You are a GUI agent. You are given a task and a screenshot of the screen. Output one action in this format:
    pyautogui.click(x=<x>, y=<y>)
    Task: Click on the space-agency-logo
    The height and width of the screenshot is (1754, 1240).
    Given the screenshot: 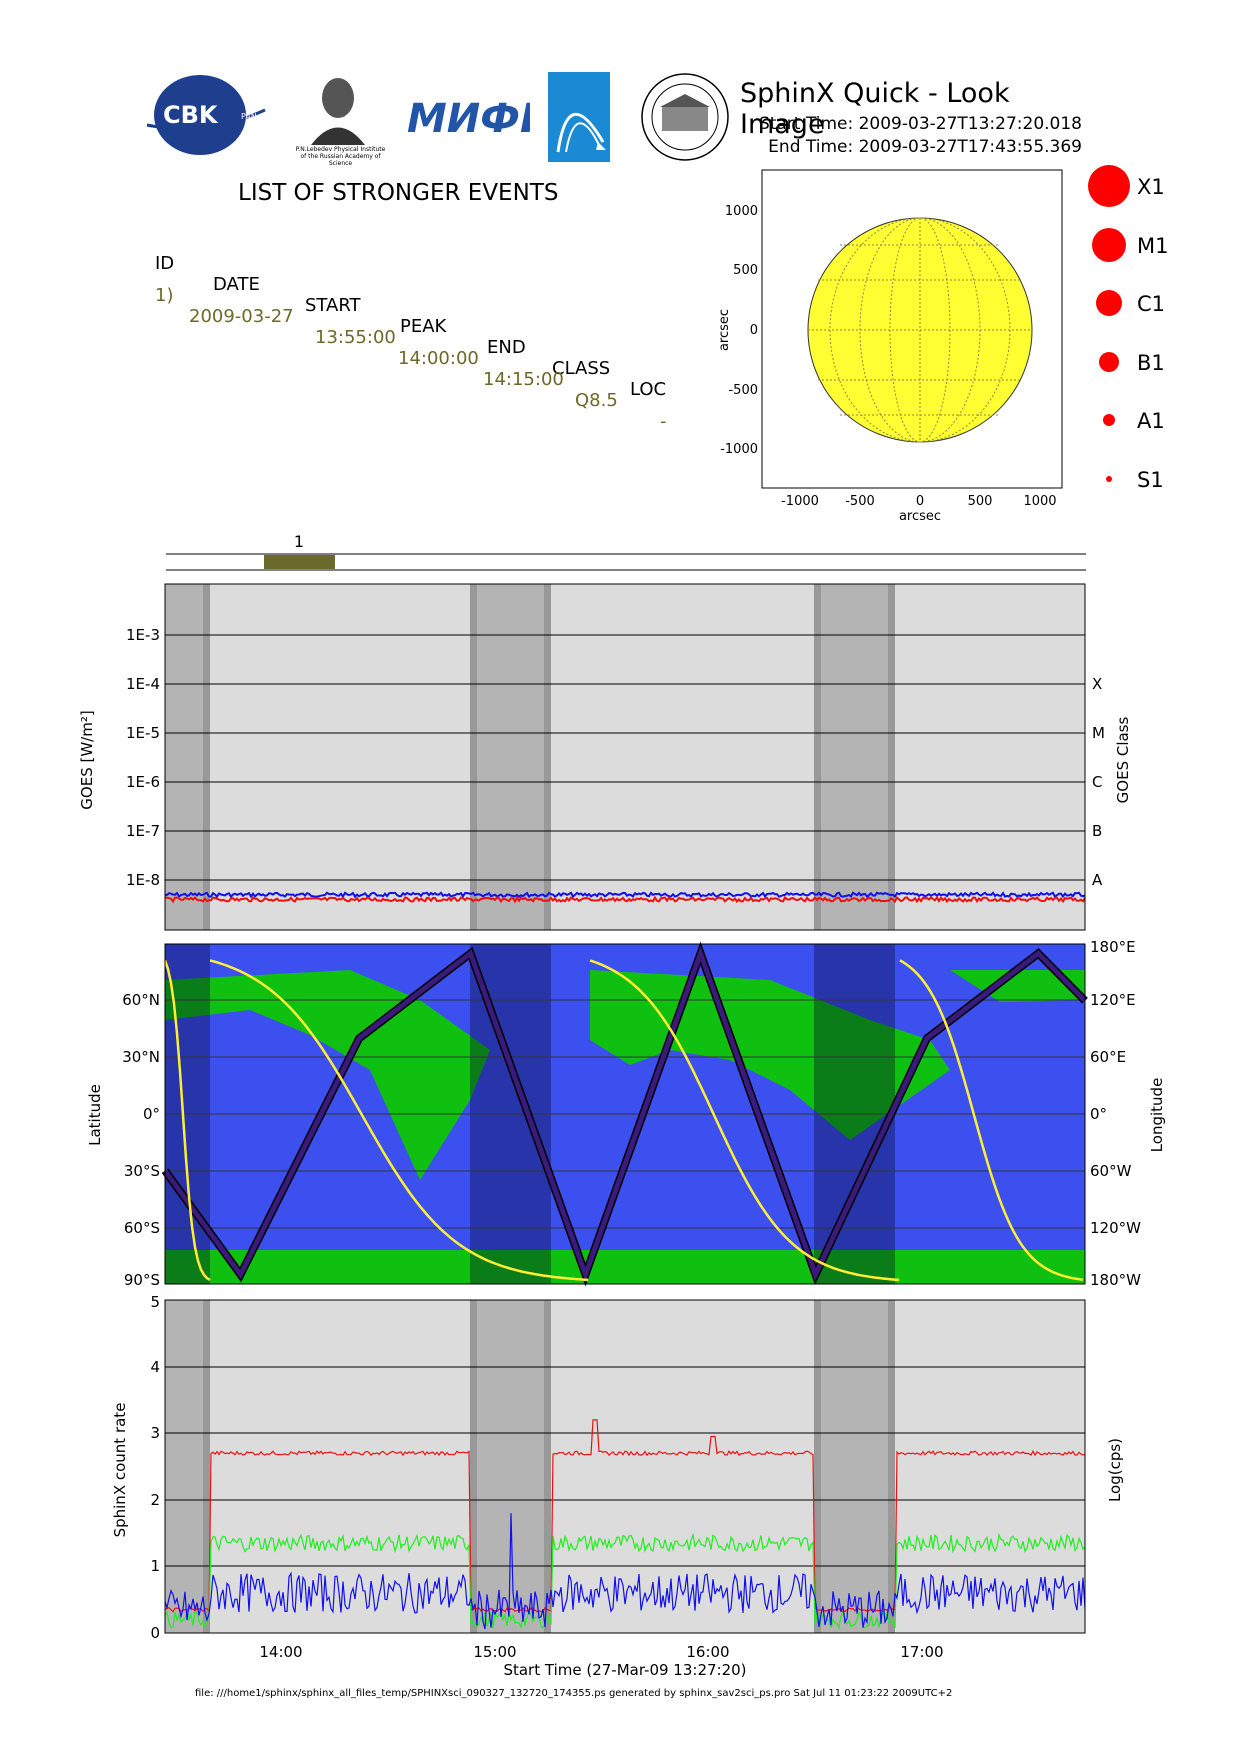 What is the action you would take?
    pyautogui.click(x=579, y=117)
    